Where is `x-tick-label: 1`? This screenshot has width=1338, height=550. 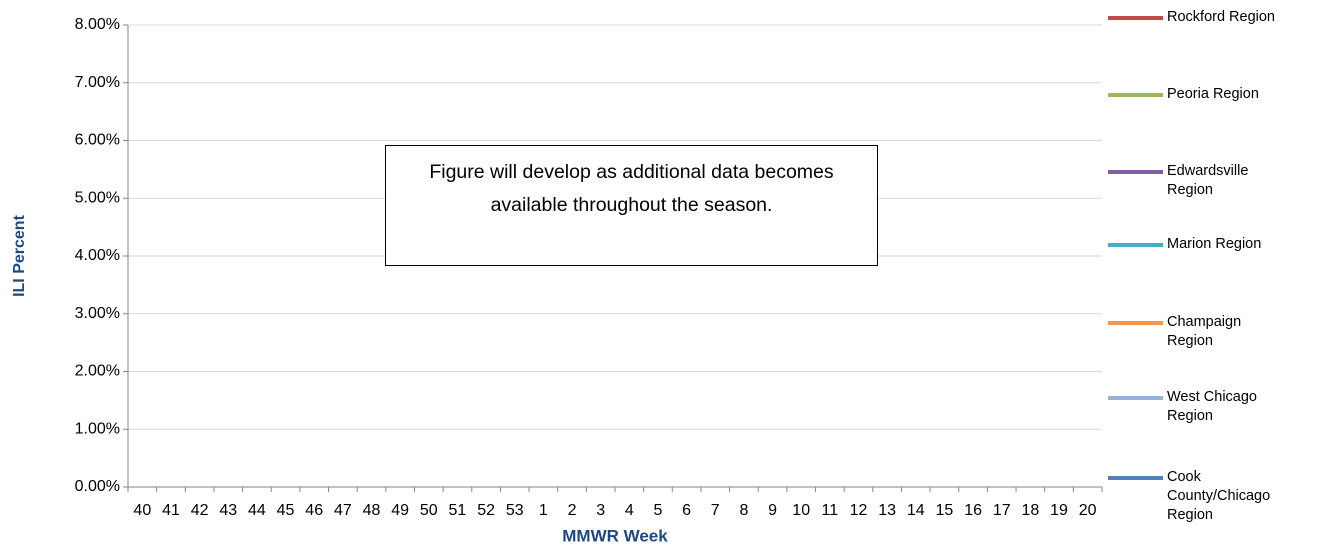 x-tick-label: 1 is located at coordinates (543, 510).